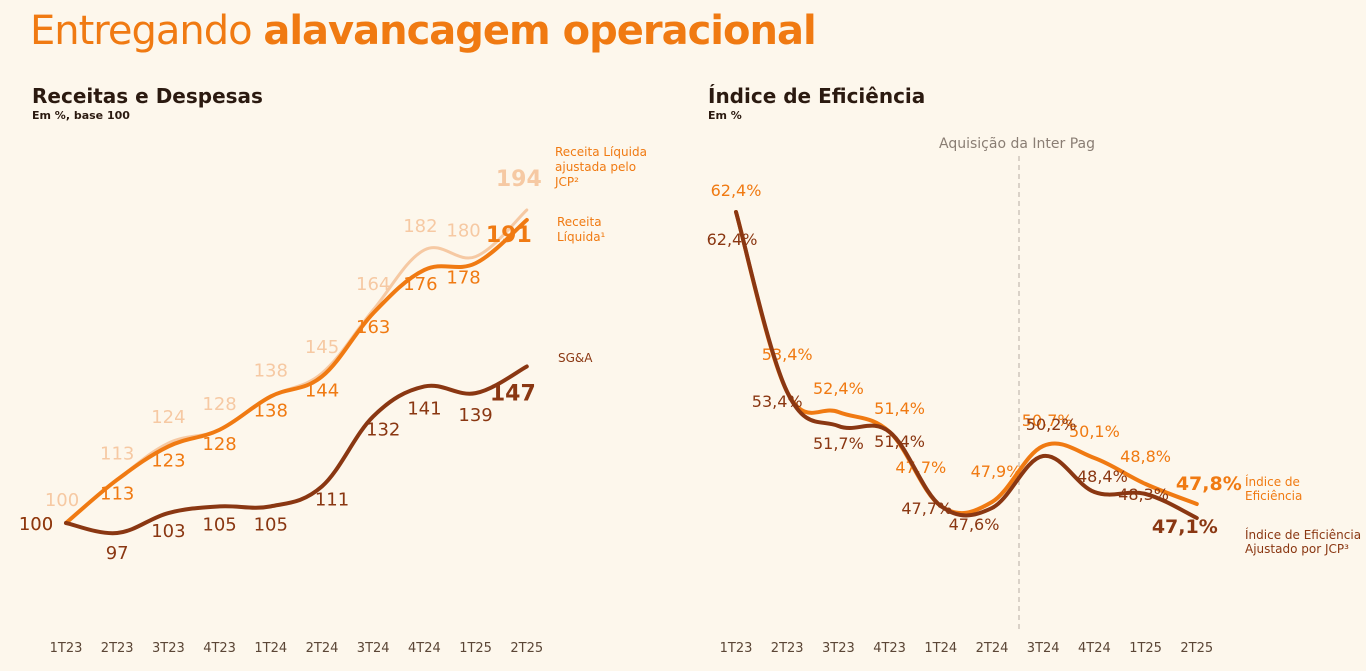 This screenshot has height=671, width=1366. I want to click on data-label: 147, so click(513, 393).